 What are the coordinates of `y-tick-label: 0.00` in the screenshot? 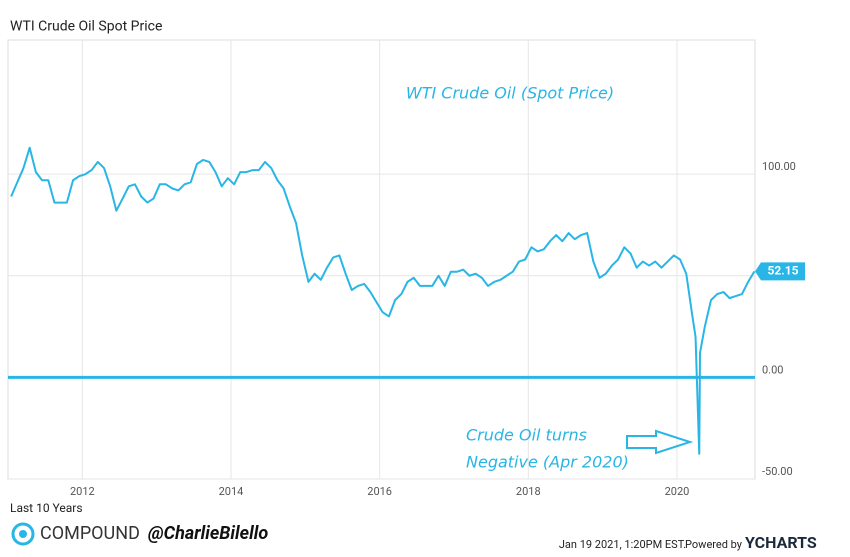 It's located at (772, 369).